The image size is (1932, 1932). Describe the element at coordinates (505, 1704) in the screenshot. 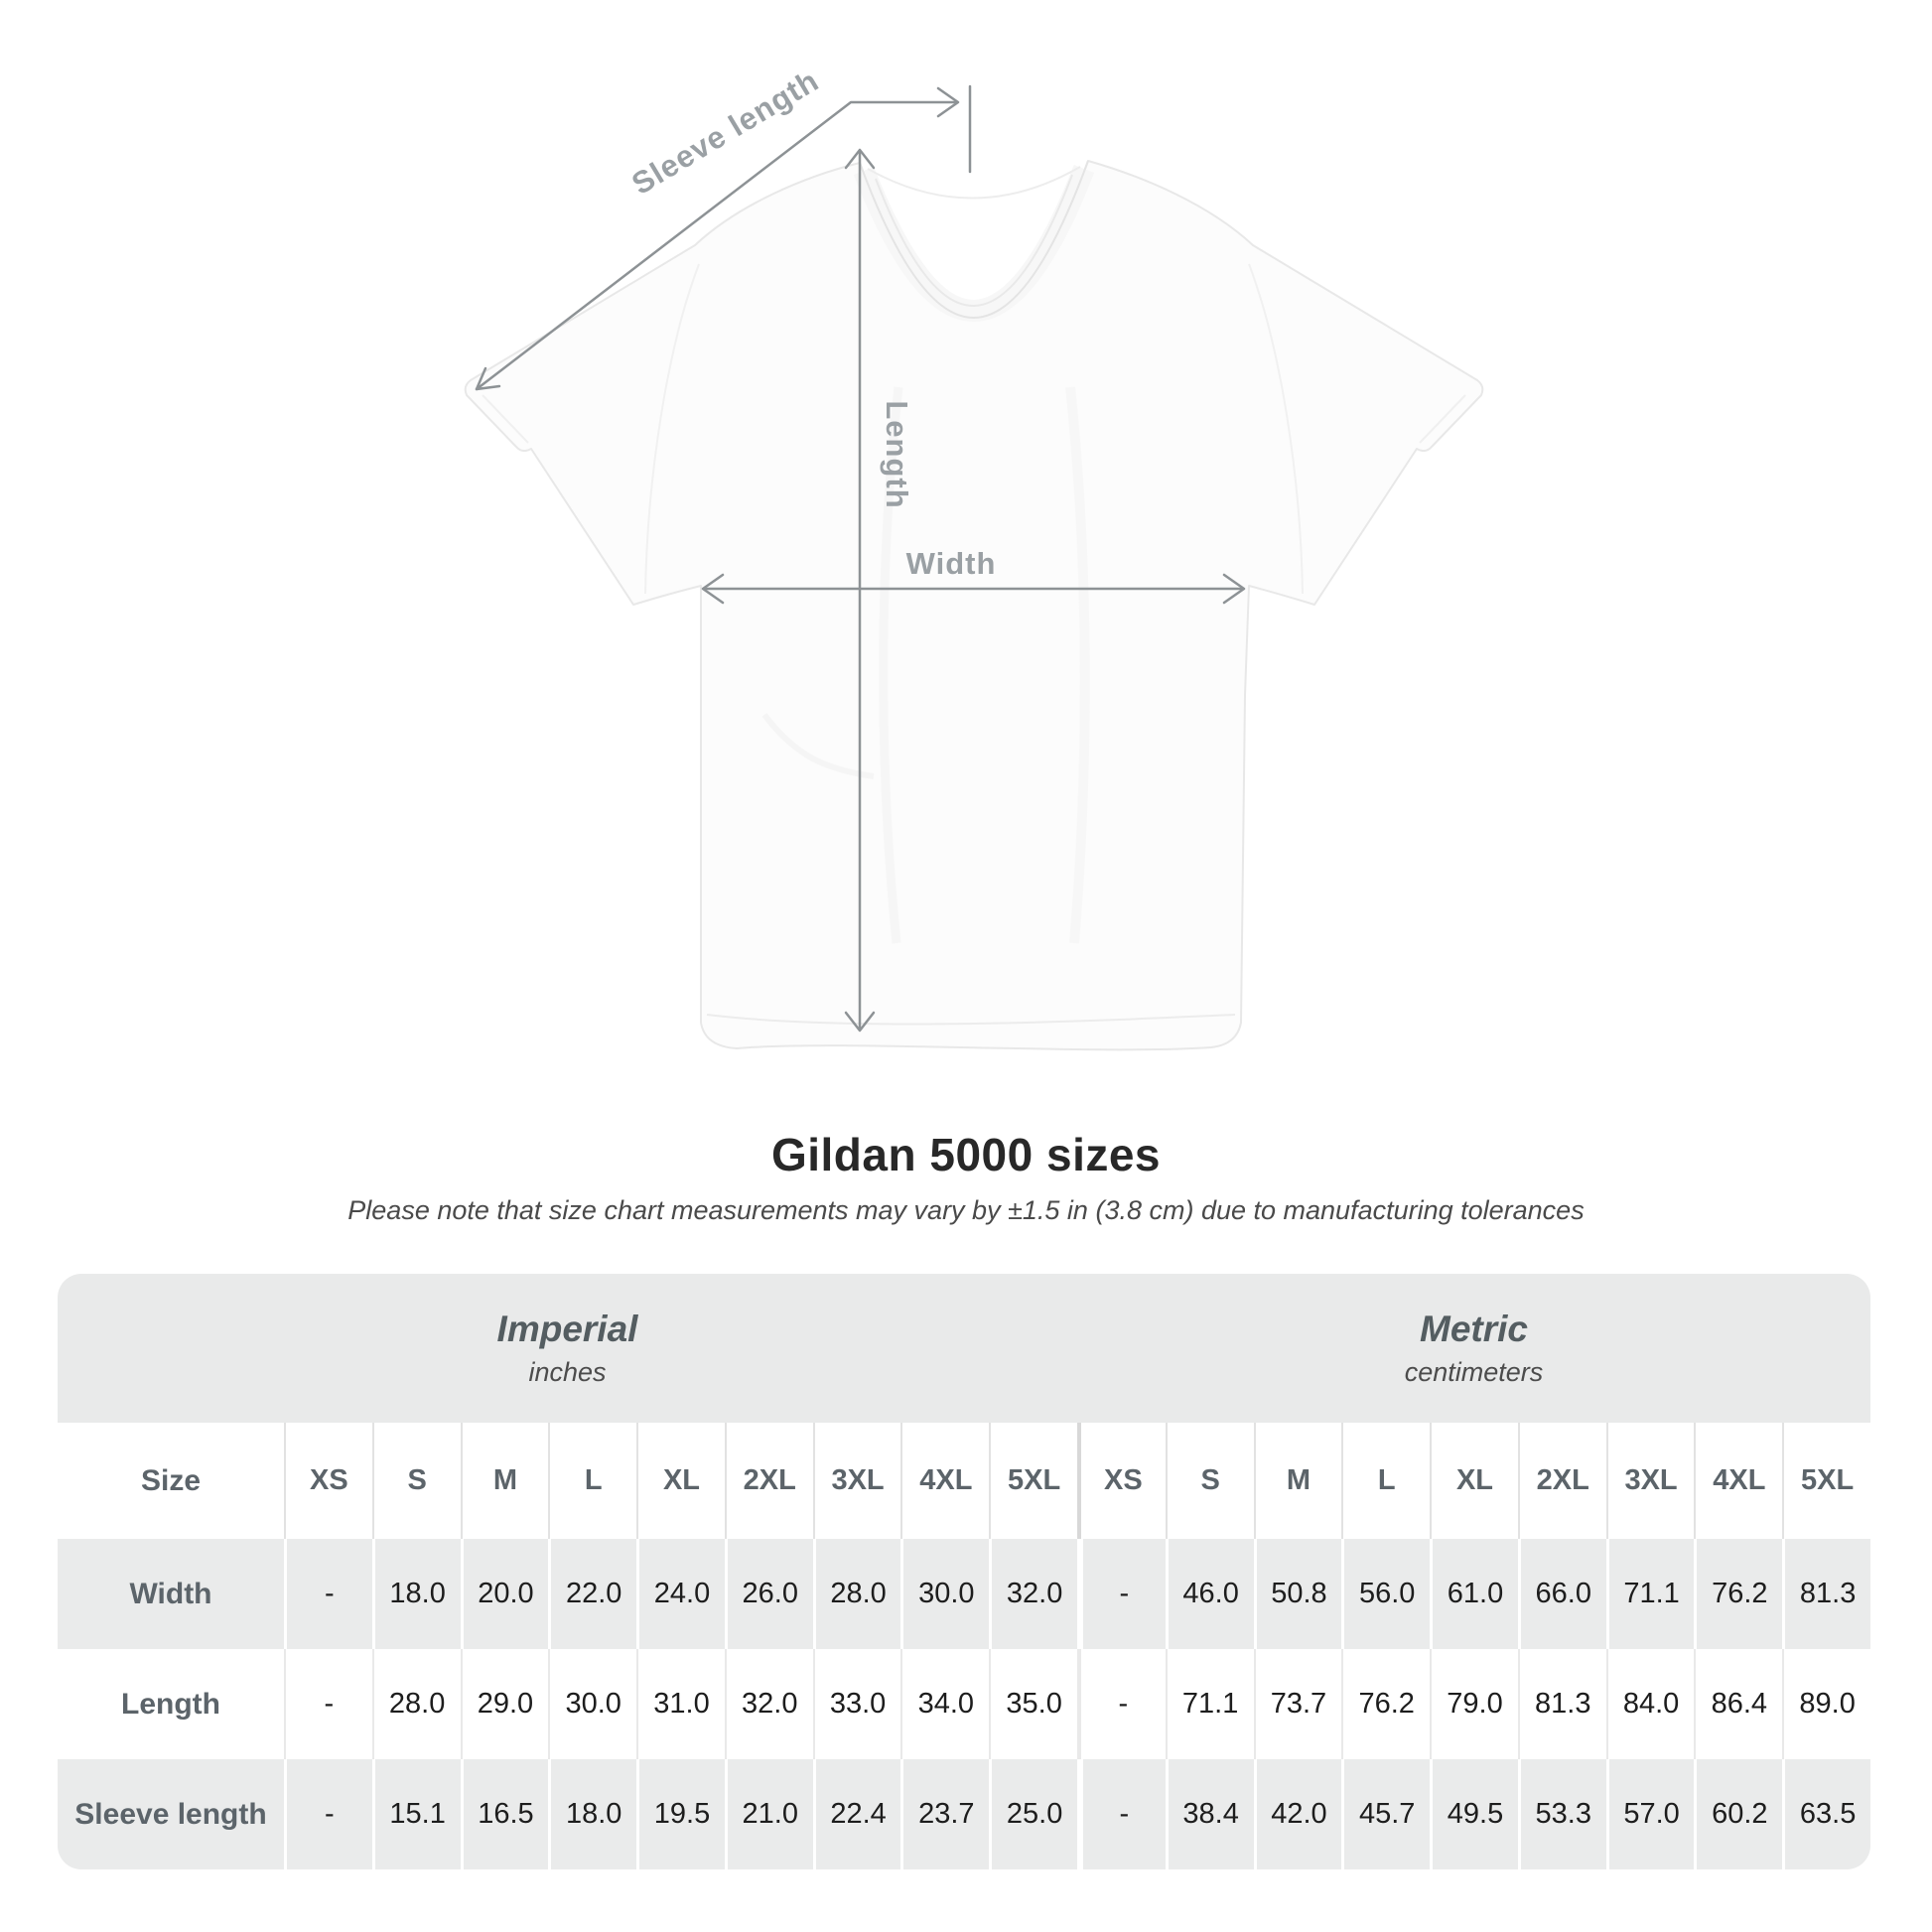

I see `value-cell: 29.0` at that location.